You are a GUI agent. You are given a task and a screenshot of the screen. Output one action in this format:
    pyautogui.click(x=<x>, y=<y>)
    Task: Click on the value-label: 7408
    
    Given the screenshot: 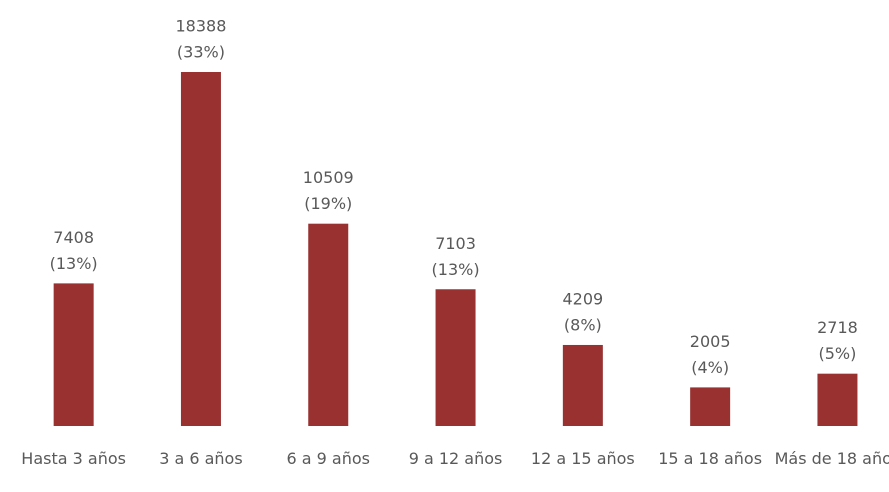 What is the action you would take?
    pyautogui.click(x=73, y=237)
    